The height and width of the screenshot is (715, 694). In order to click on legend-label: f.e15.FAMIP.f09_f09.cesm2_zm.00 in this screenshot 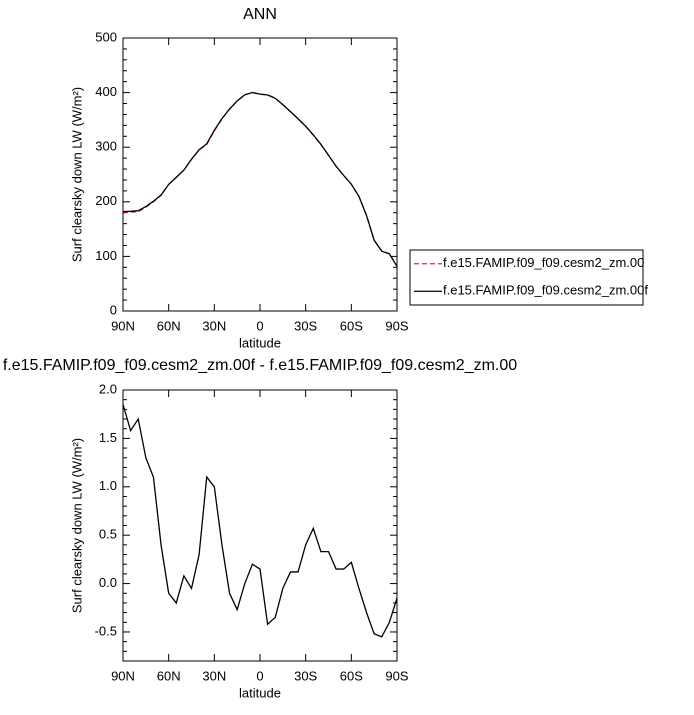, I will do `click(543, 262)`.